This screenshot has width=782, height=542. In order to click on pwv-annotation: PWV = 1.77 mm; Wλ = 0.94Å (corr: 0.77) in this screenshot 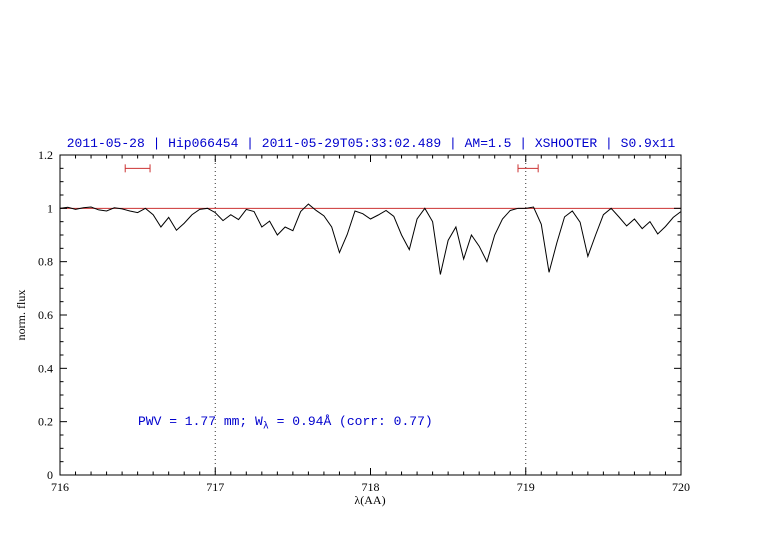, I will do `click(285, 423)`.